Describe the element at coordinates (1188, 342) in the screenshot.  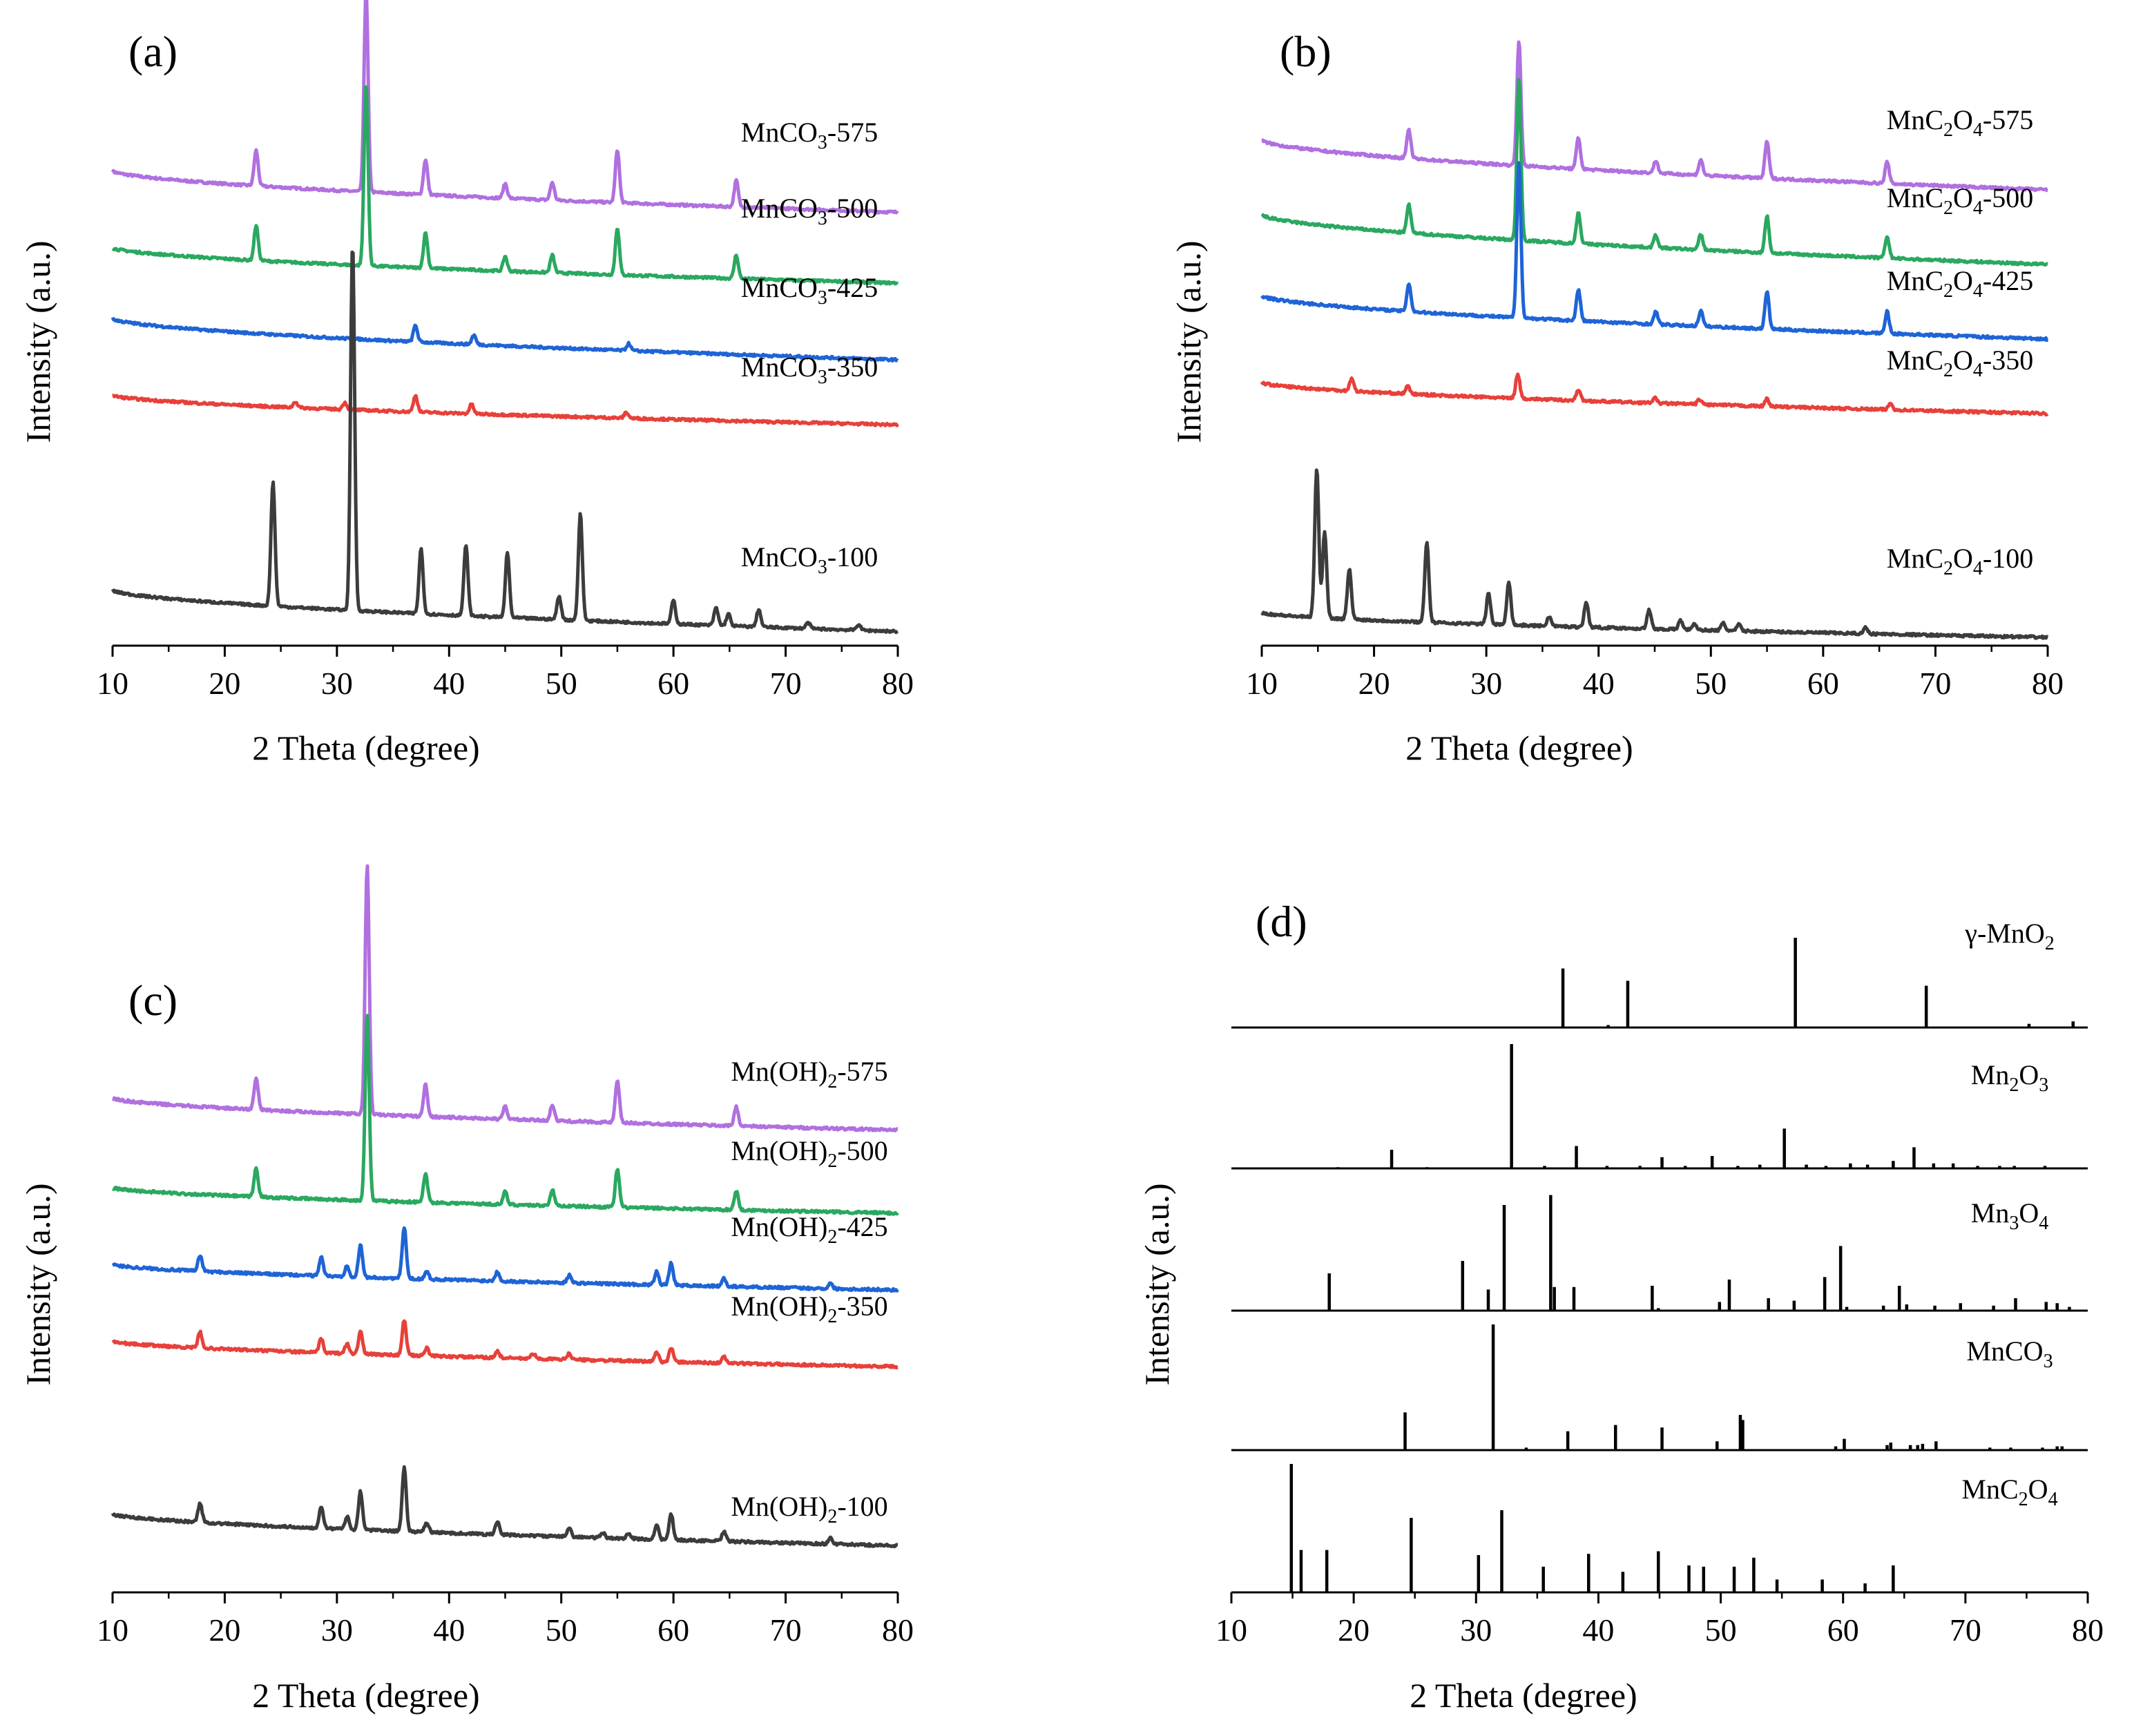
I see `y-axis-label-b: Intensity (a.u.)` at that location.